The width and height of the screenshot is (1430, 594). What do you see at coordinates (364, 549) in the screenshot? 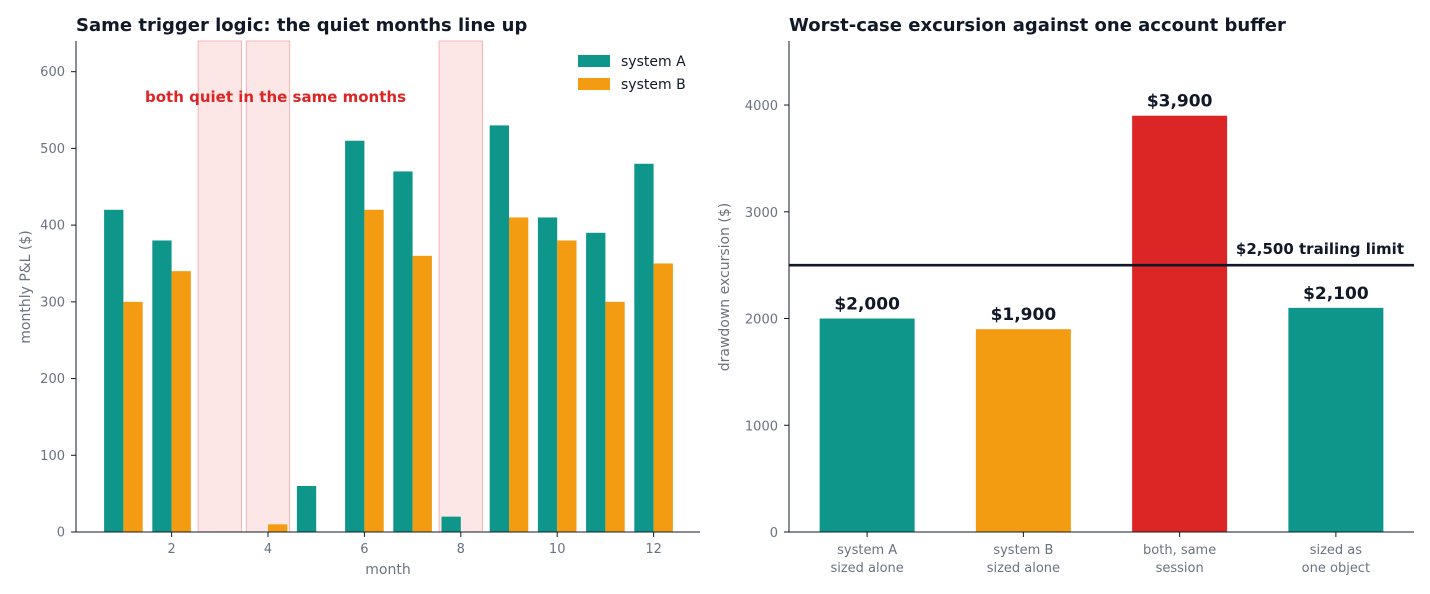
I see `left-x-tick-label: 6` at bounding box center [364, 549].